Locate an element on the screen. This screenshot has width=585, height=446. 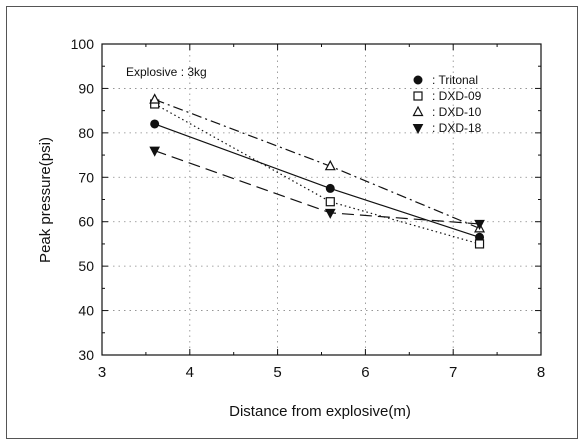
legend-label: : DXD-18 is located at coordinates (457, 128).